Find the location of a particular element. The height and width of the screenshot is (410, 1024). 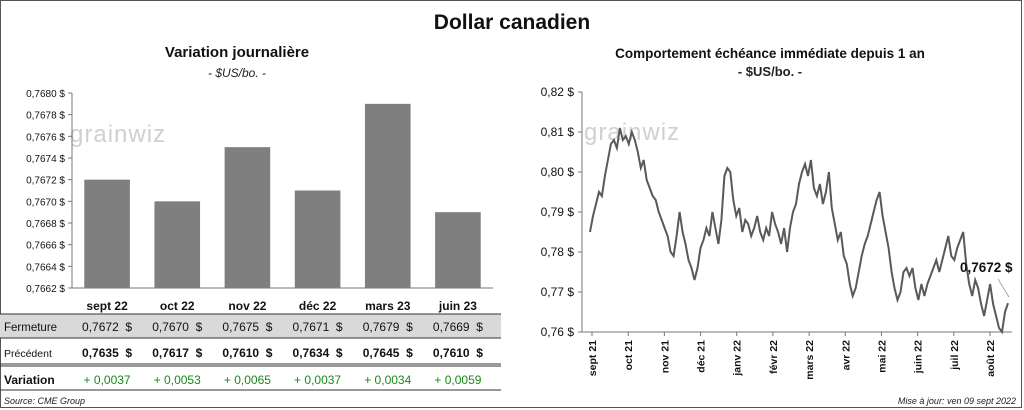

bar-y-tick-label: 0,7678 $ is located at coordinates (45, 116).